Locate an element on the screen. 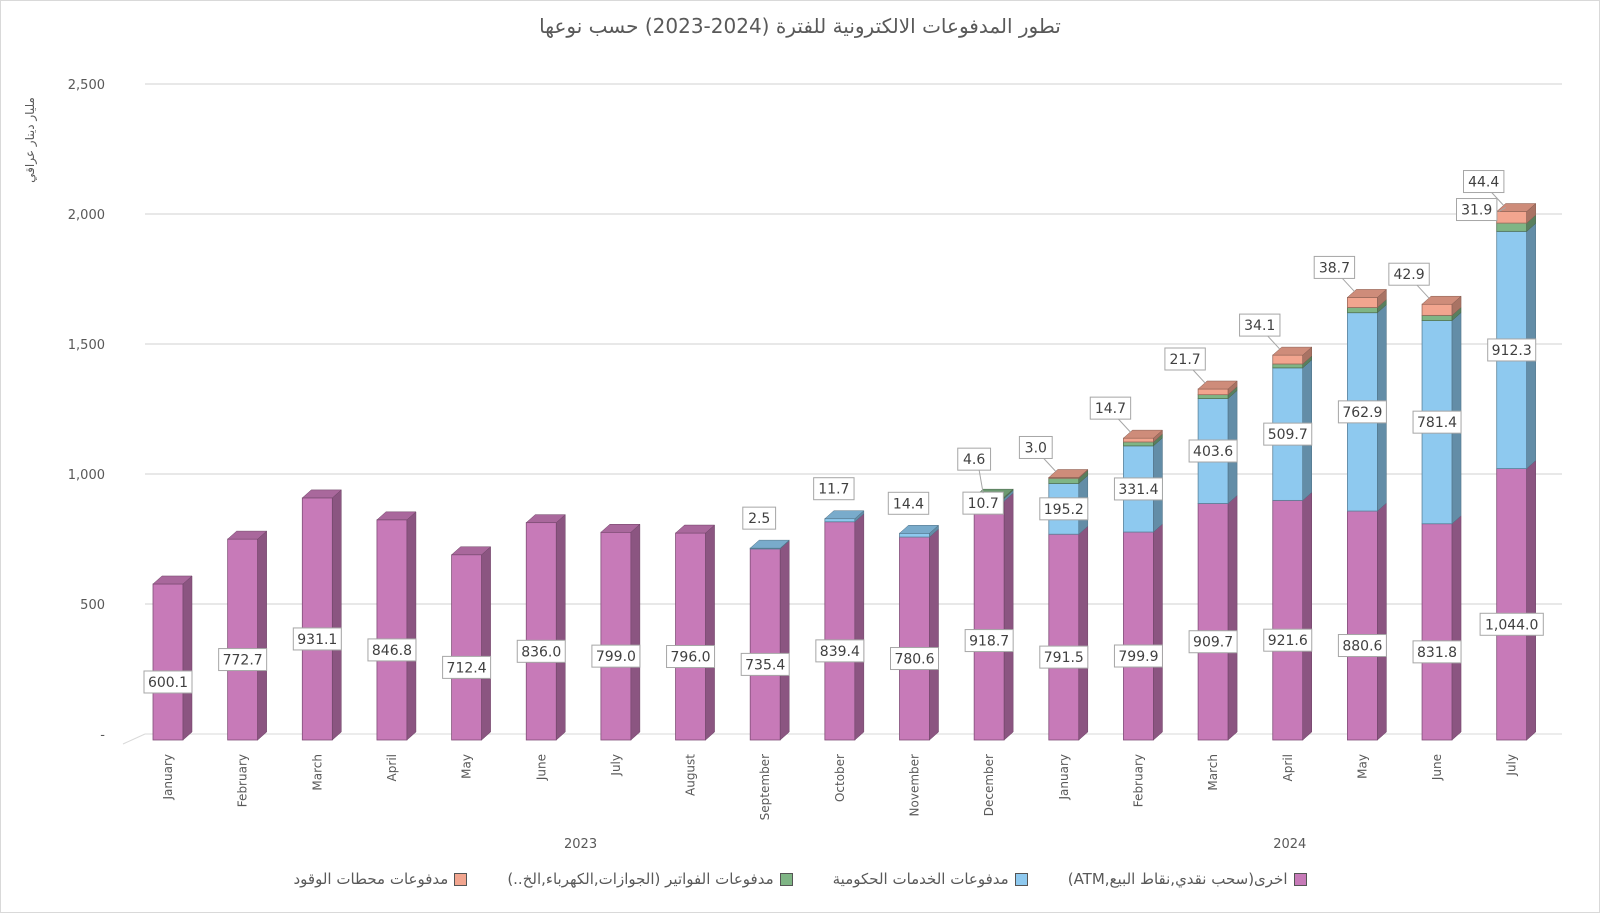 The width and height of the screenshot is (1600, 913). data-label-other: 712.4 is located at coordinates (467, 668).